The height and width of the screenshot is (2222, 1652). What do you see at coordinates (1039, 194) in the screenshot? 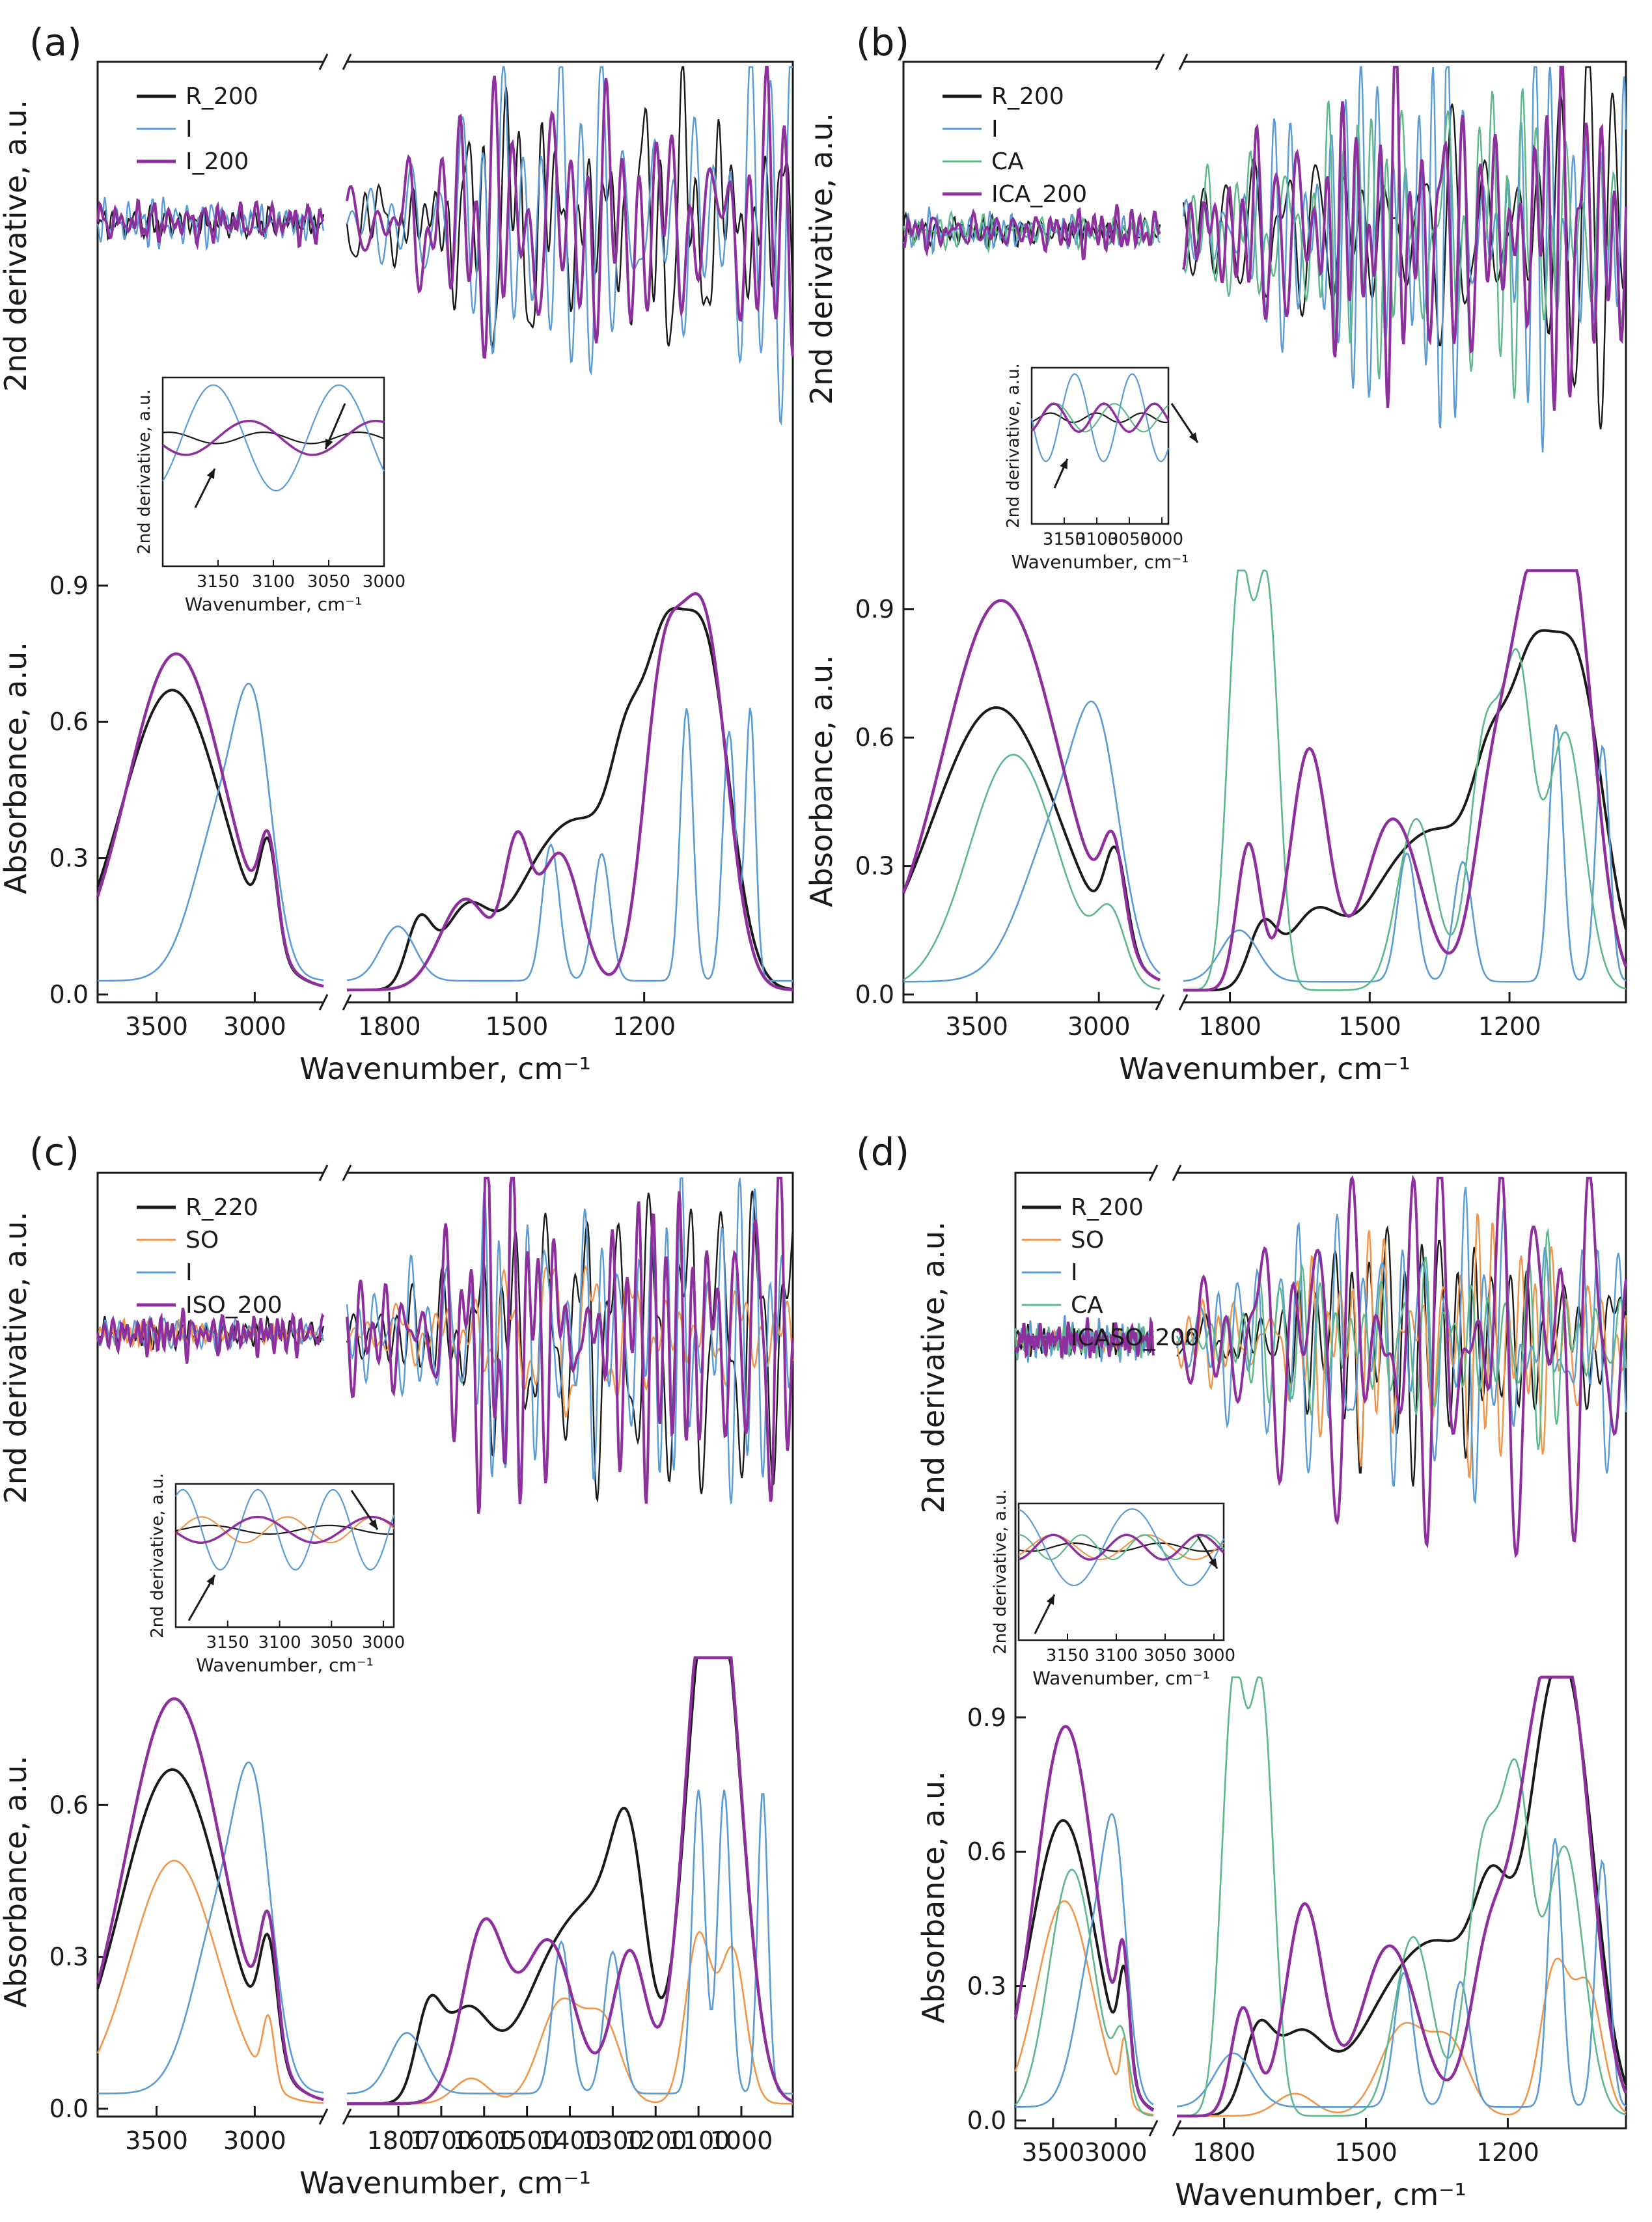
I see `legend-label: ICA_200` at bounding box center [1039, 194].